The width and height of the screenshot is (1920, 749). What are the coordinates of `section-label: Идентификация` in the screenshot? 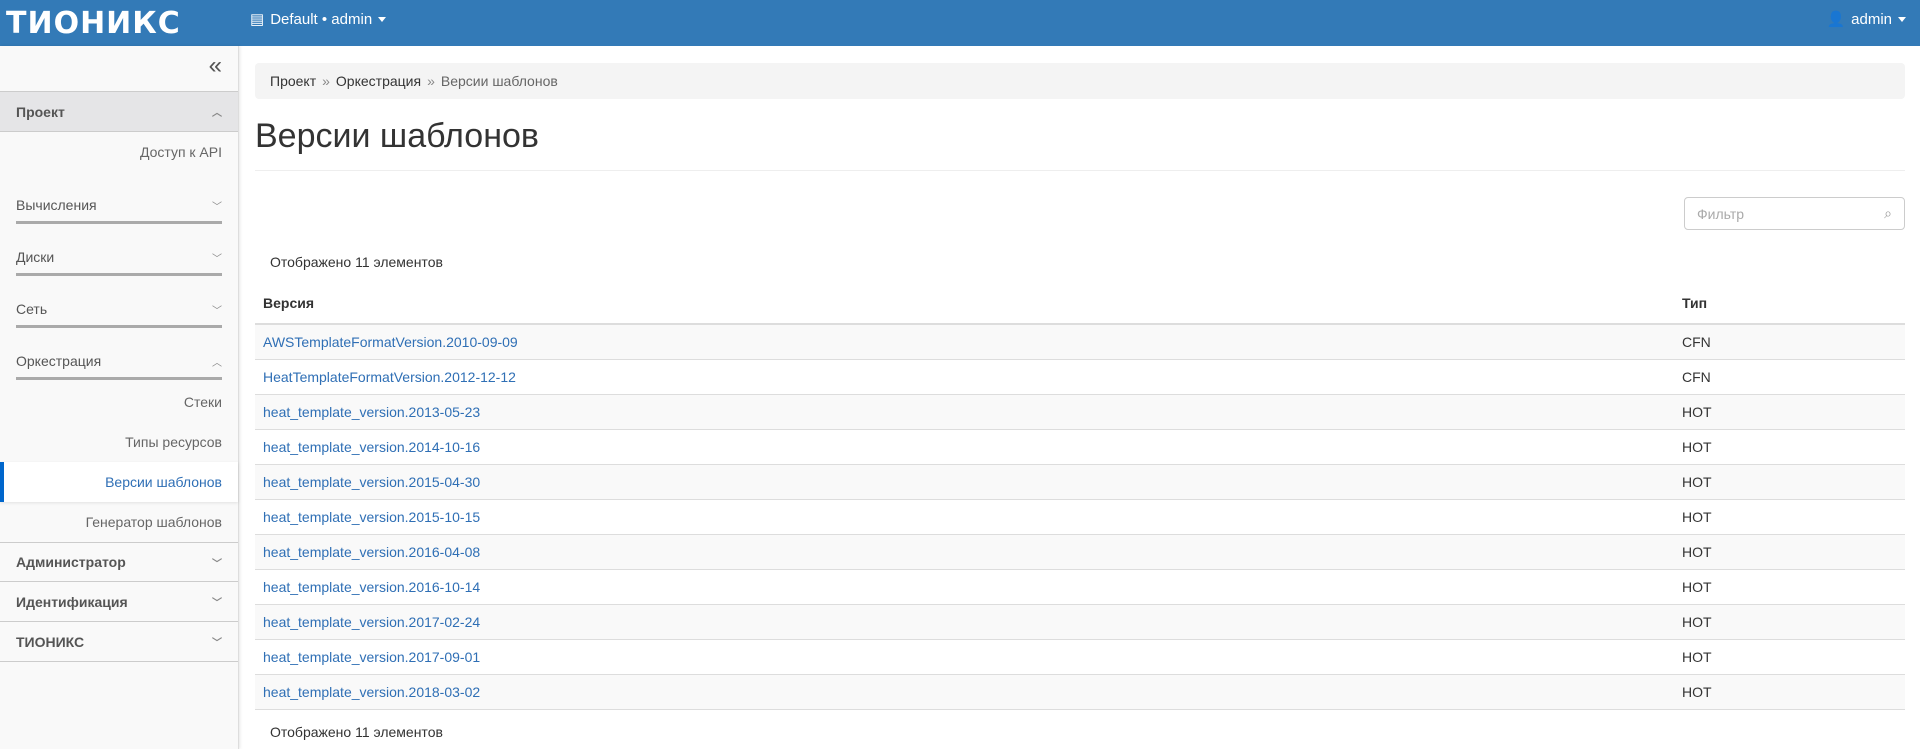 It's located at (72, 601).